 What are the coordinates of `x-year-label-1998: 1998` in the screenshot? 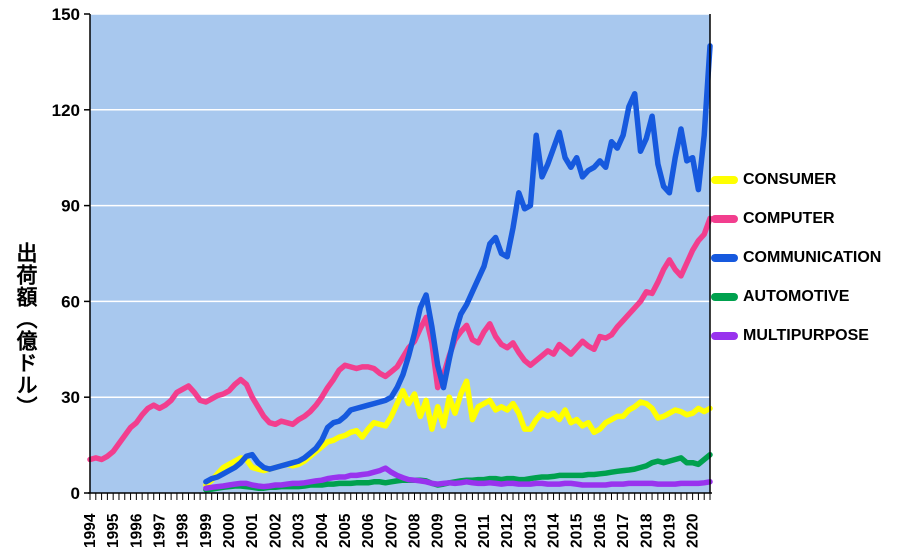 It's located at (183, 530).